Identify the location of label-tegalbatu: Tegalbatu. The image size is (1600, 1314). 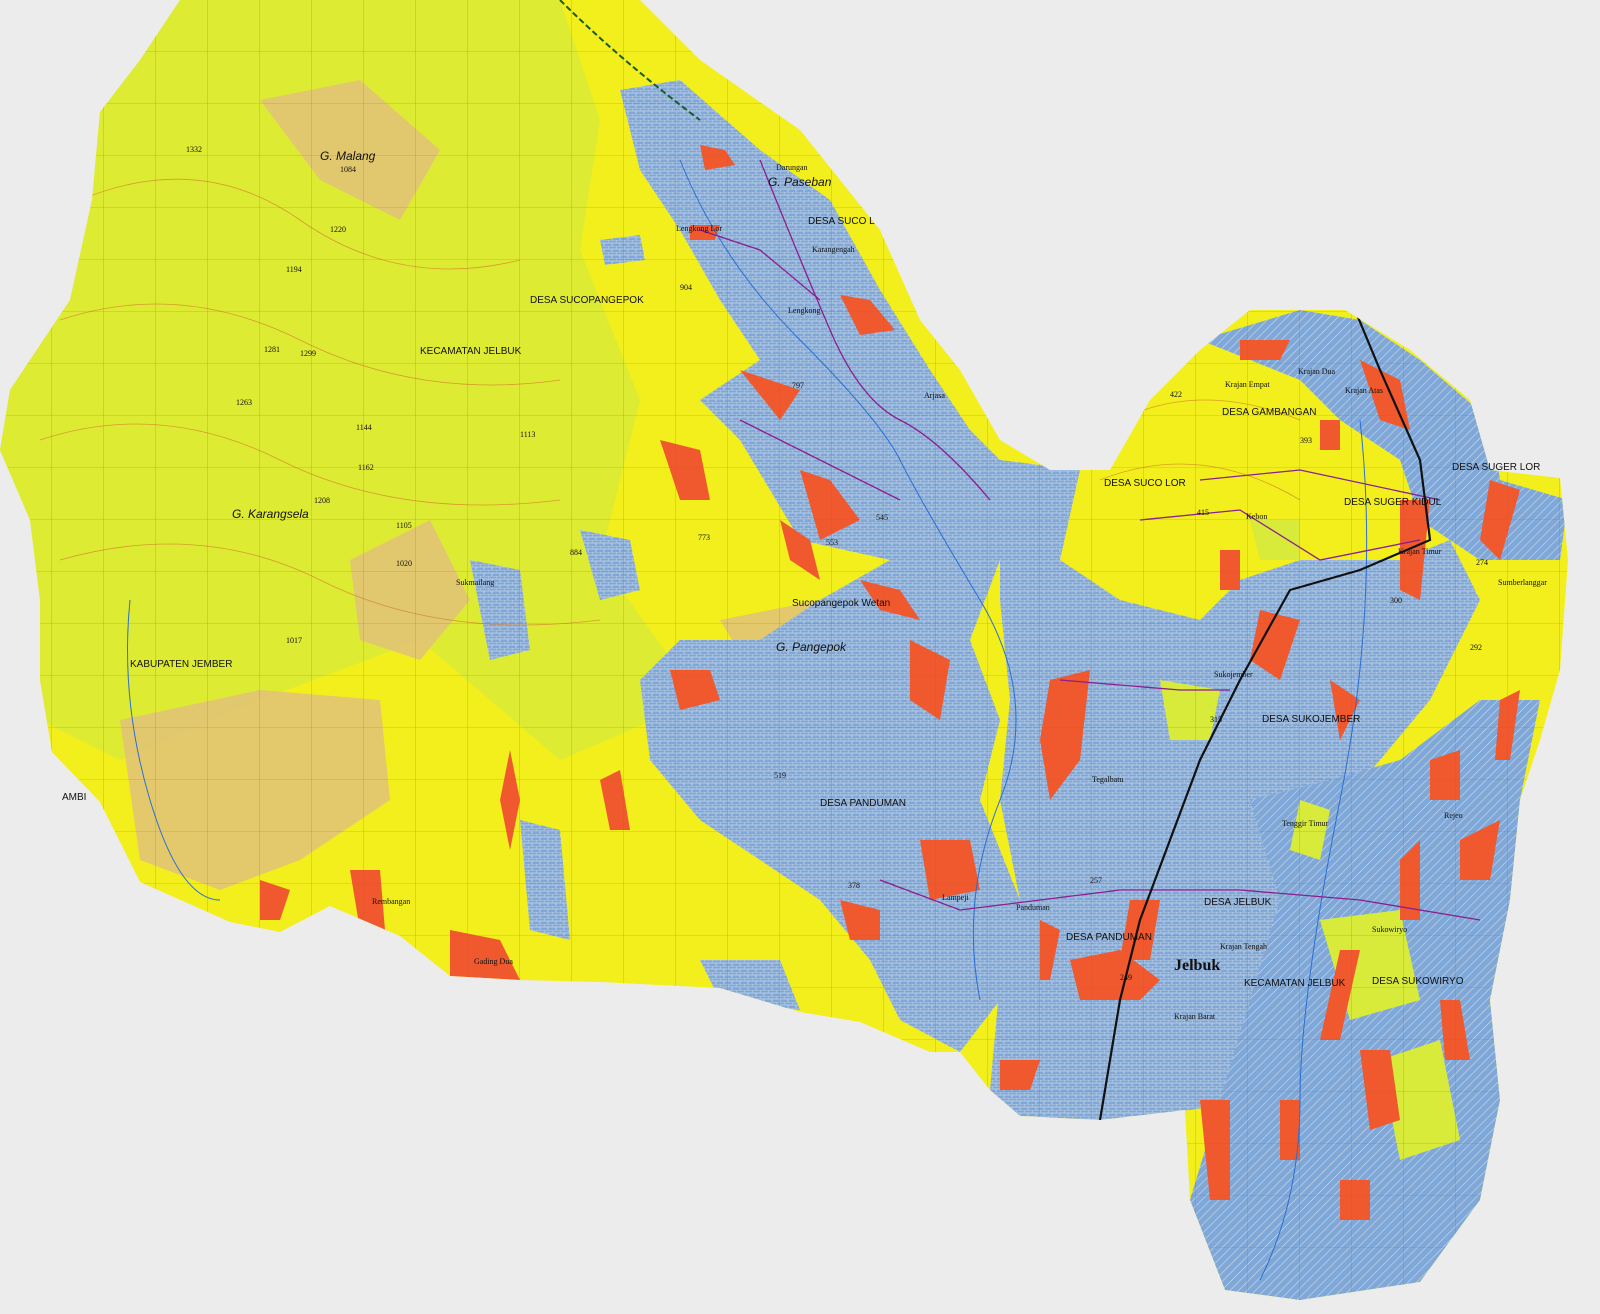
(1107, 779).